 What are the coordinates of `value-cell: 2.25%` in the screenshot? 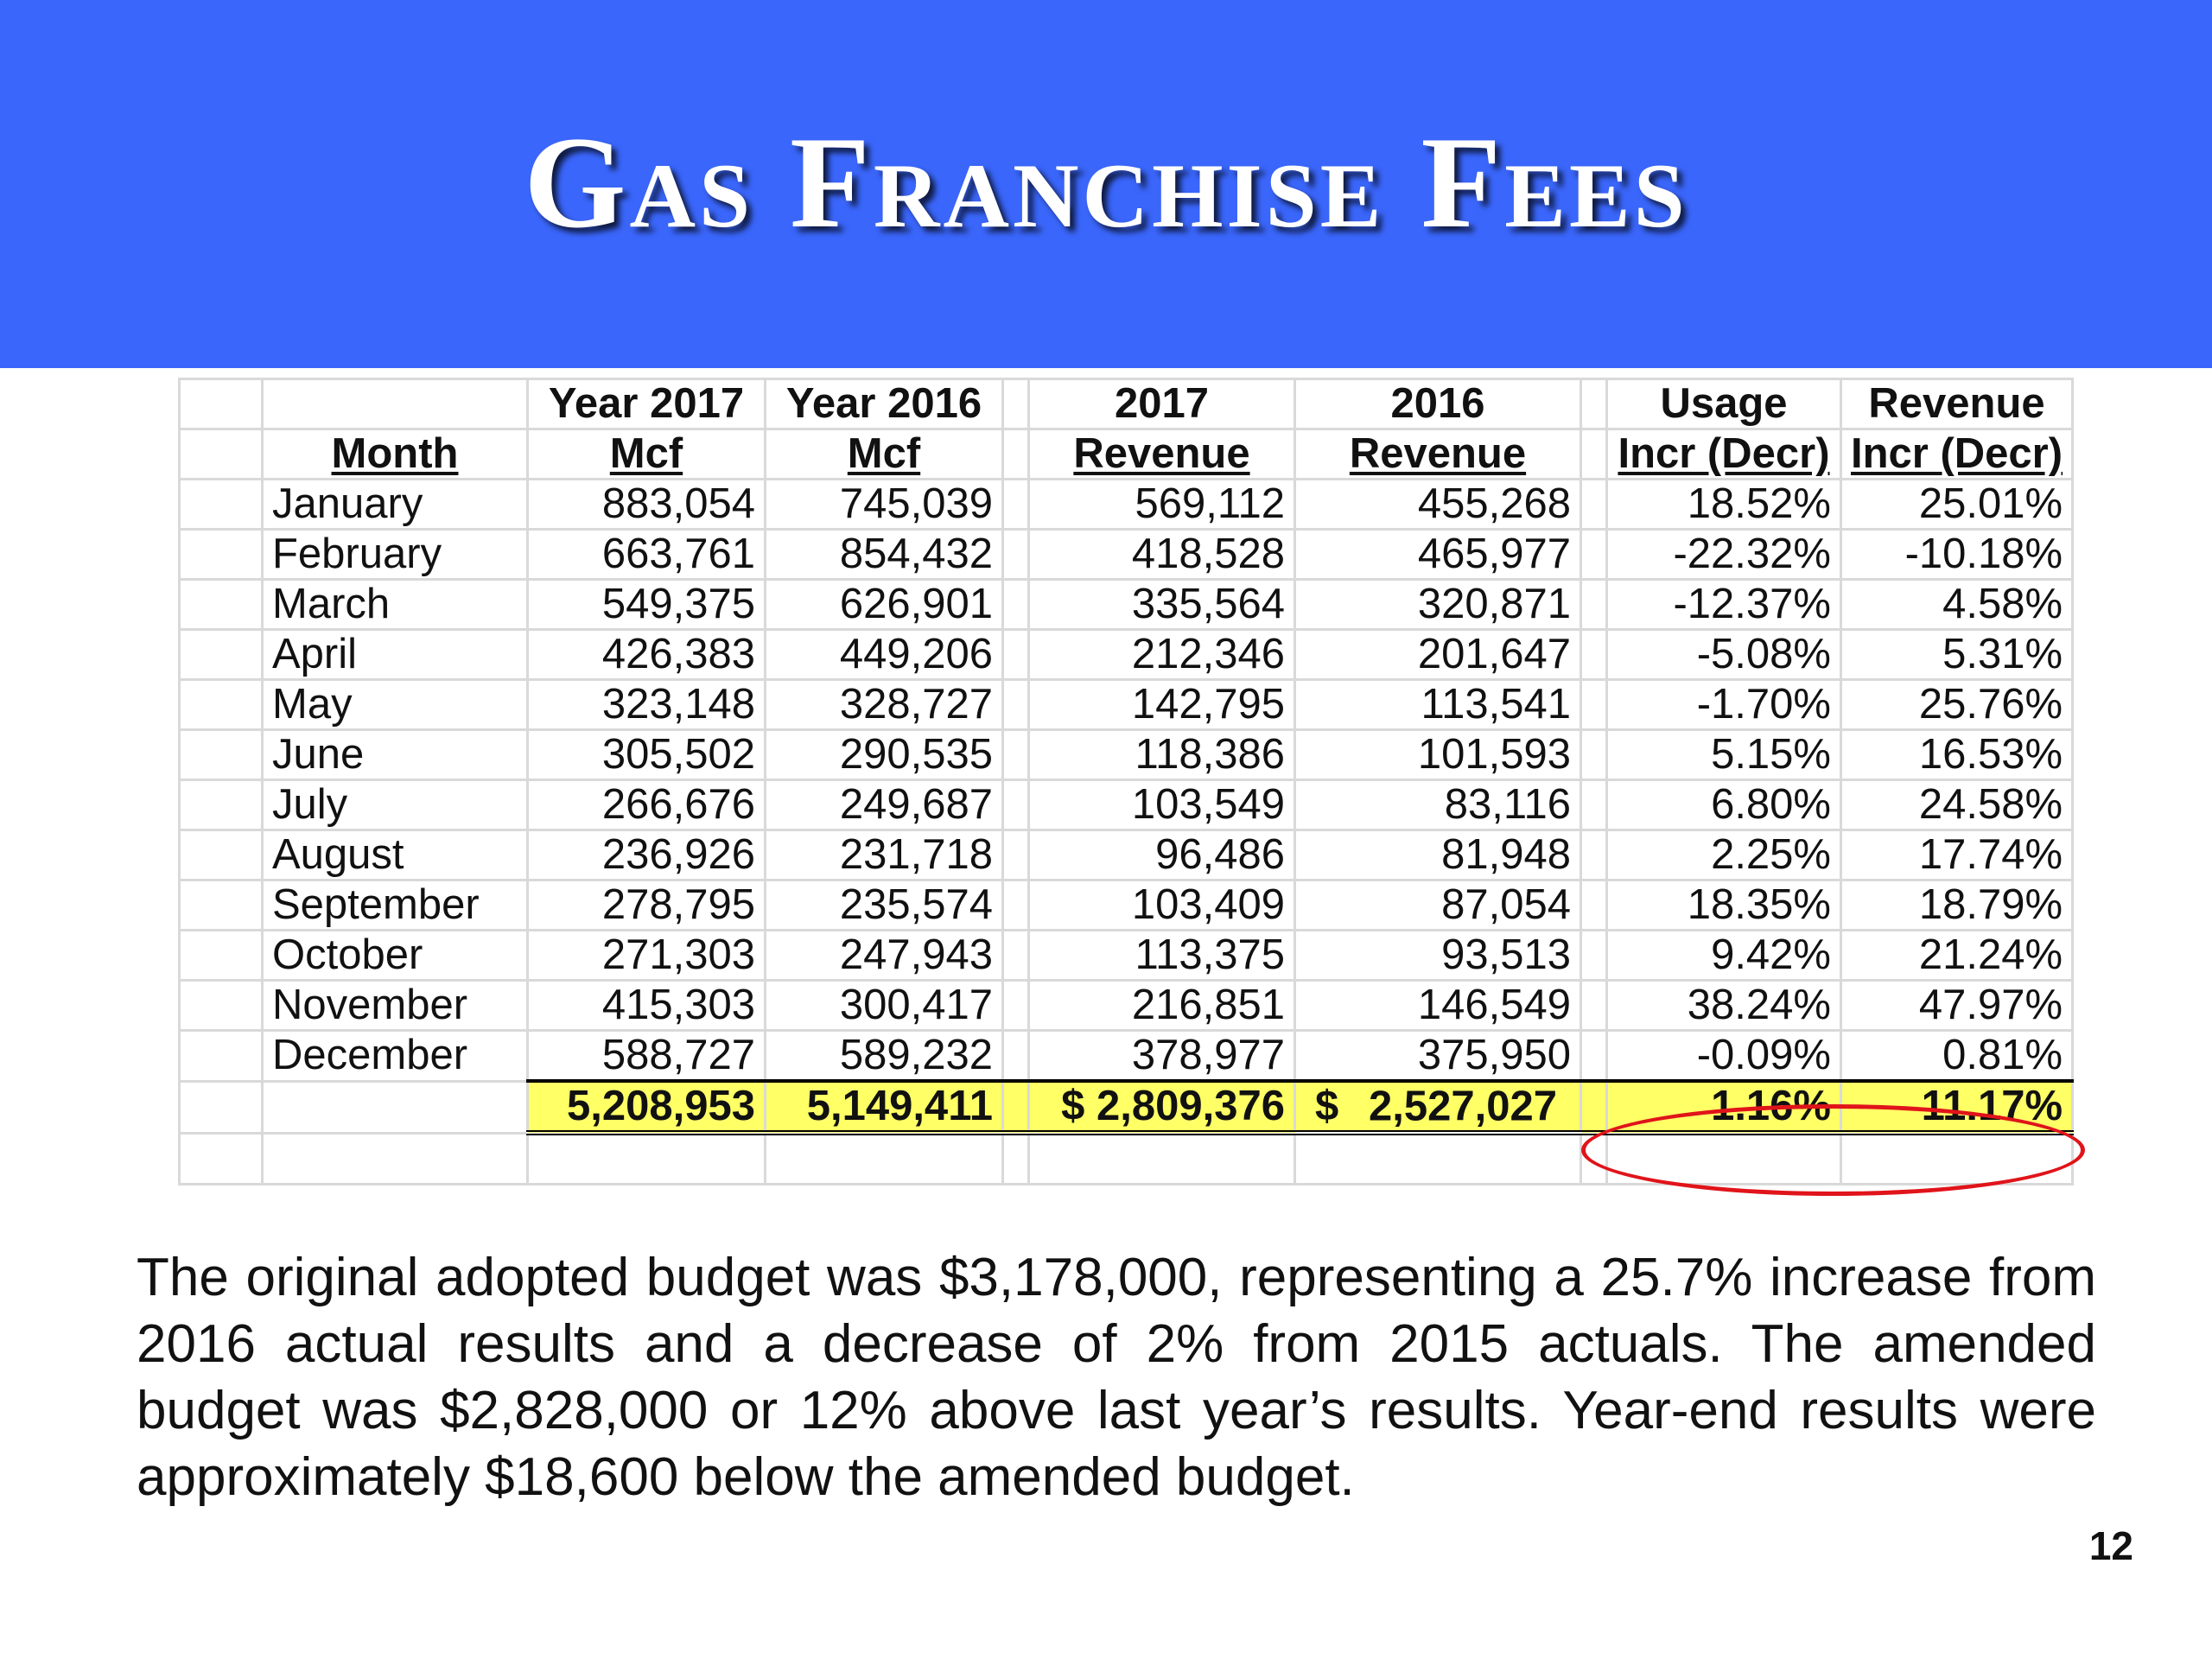 It's located at (1723, 855).